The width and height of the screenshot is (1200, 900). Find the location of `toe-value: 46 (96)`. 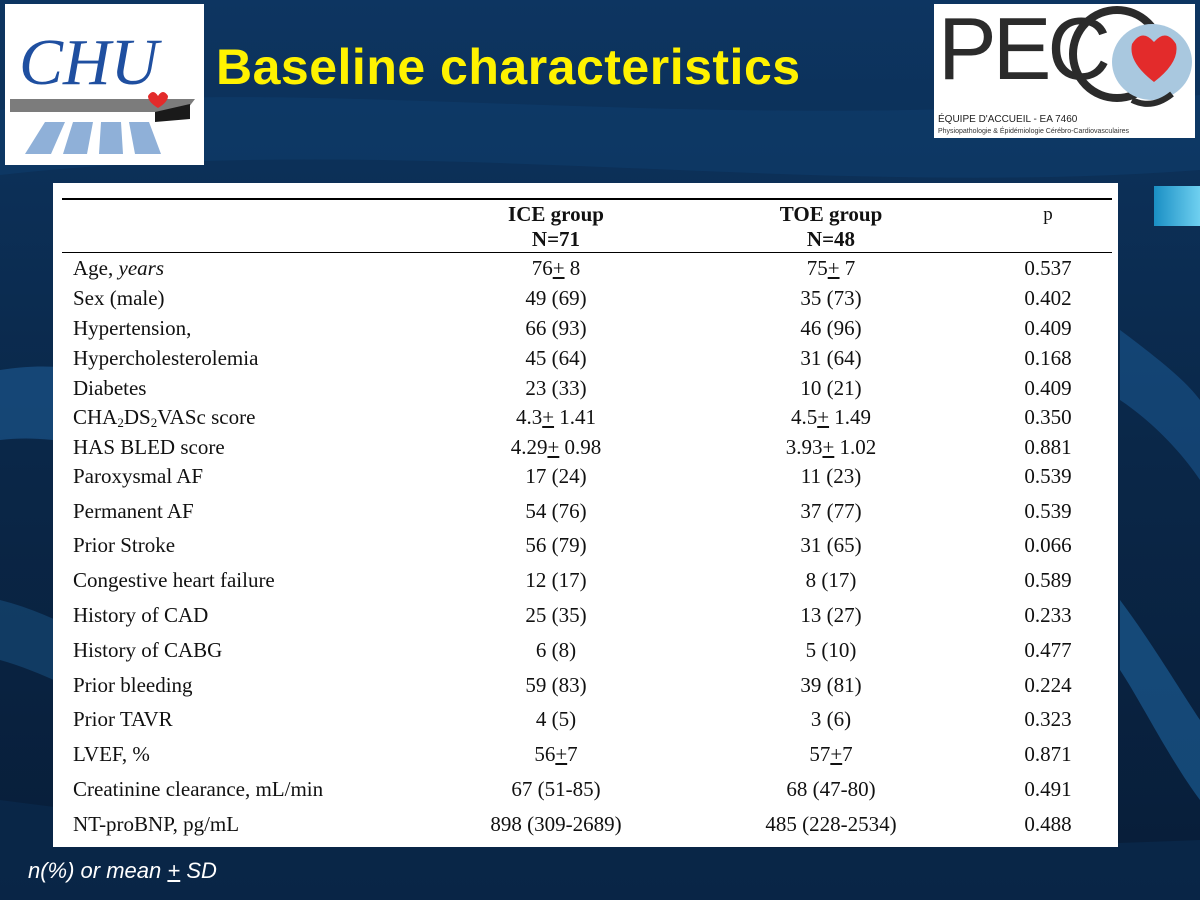

toe-value: 46 (96) is located at coordinates (831, 328).